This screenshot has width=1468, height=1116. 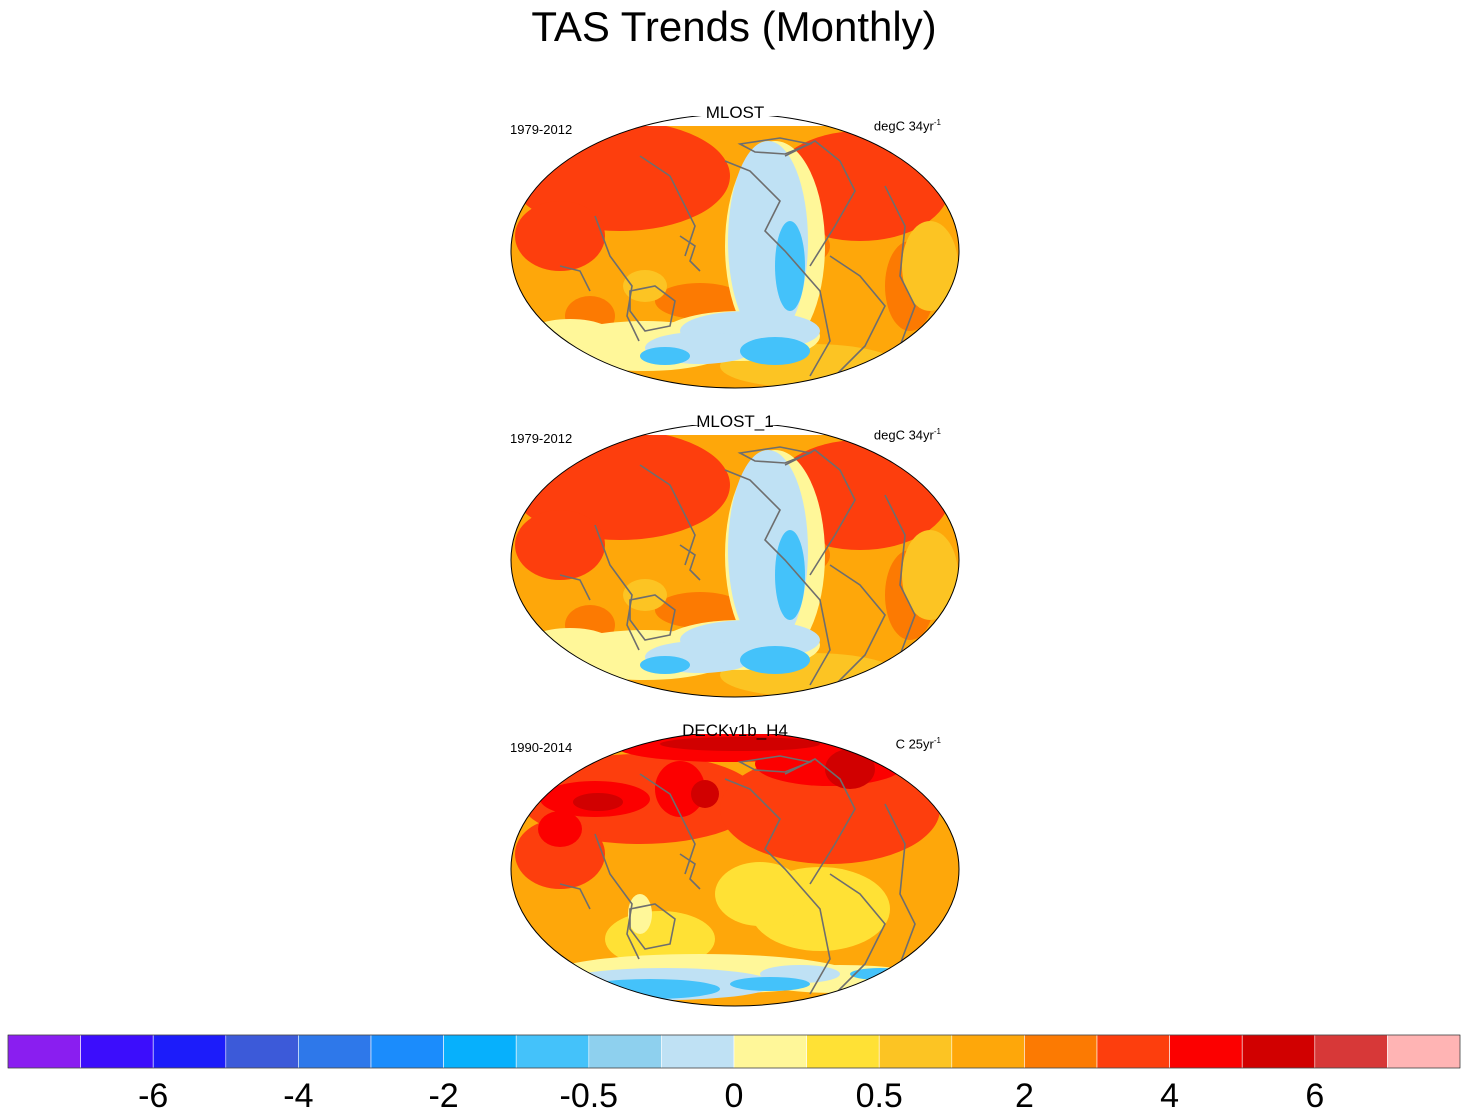 I want to click on panel-title: DECKv1b_H4, so click(x=735, y=730).